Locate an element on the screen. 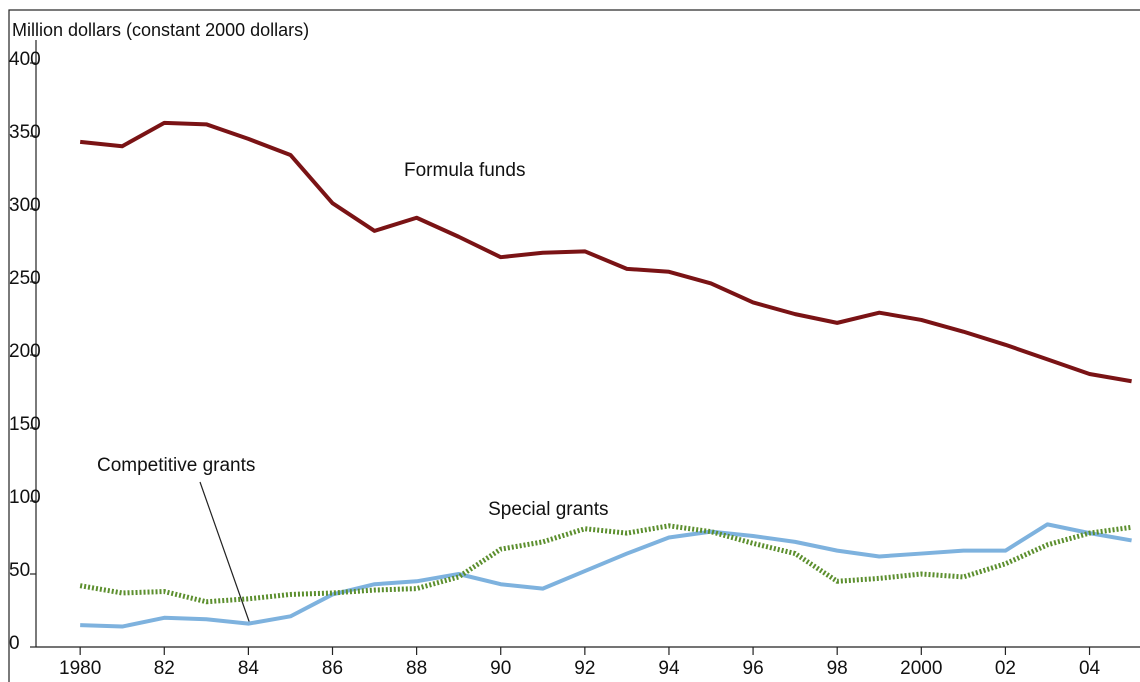 Image resolution: width=1140 pixels, height=682 pixels. y-tick-label: 300 is located at coordinates (25, 205).